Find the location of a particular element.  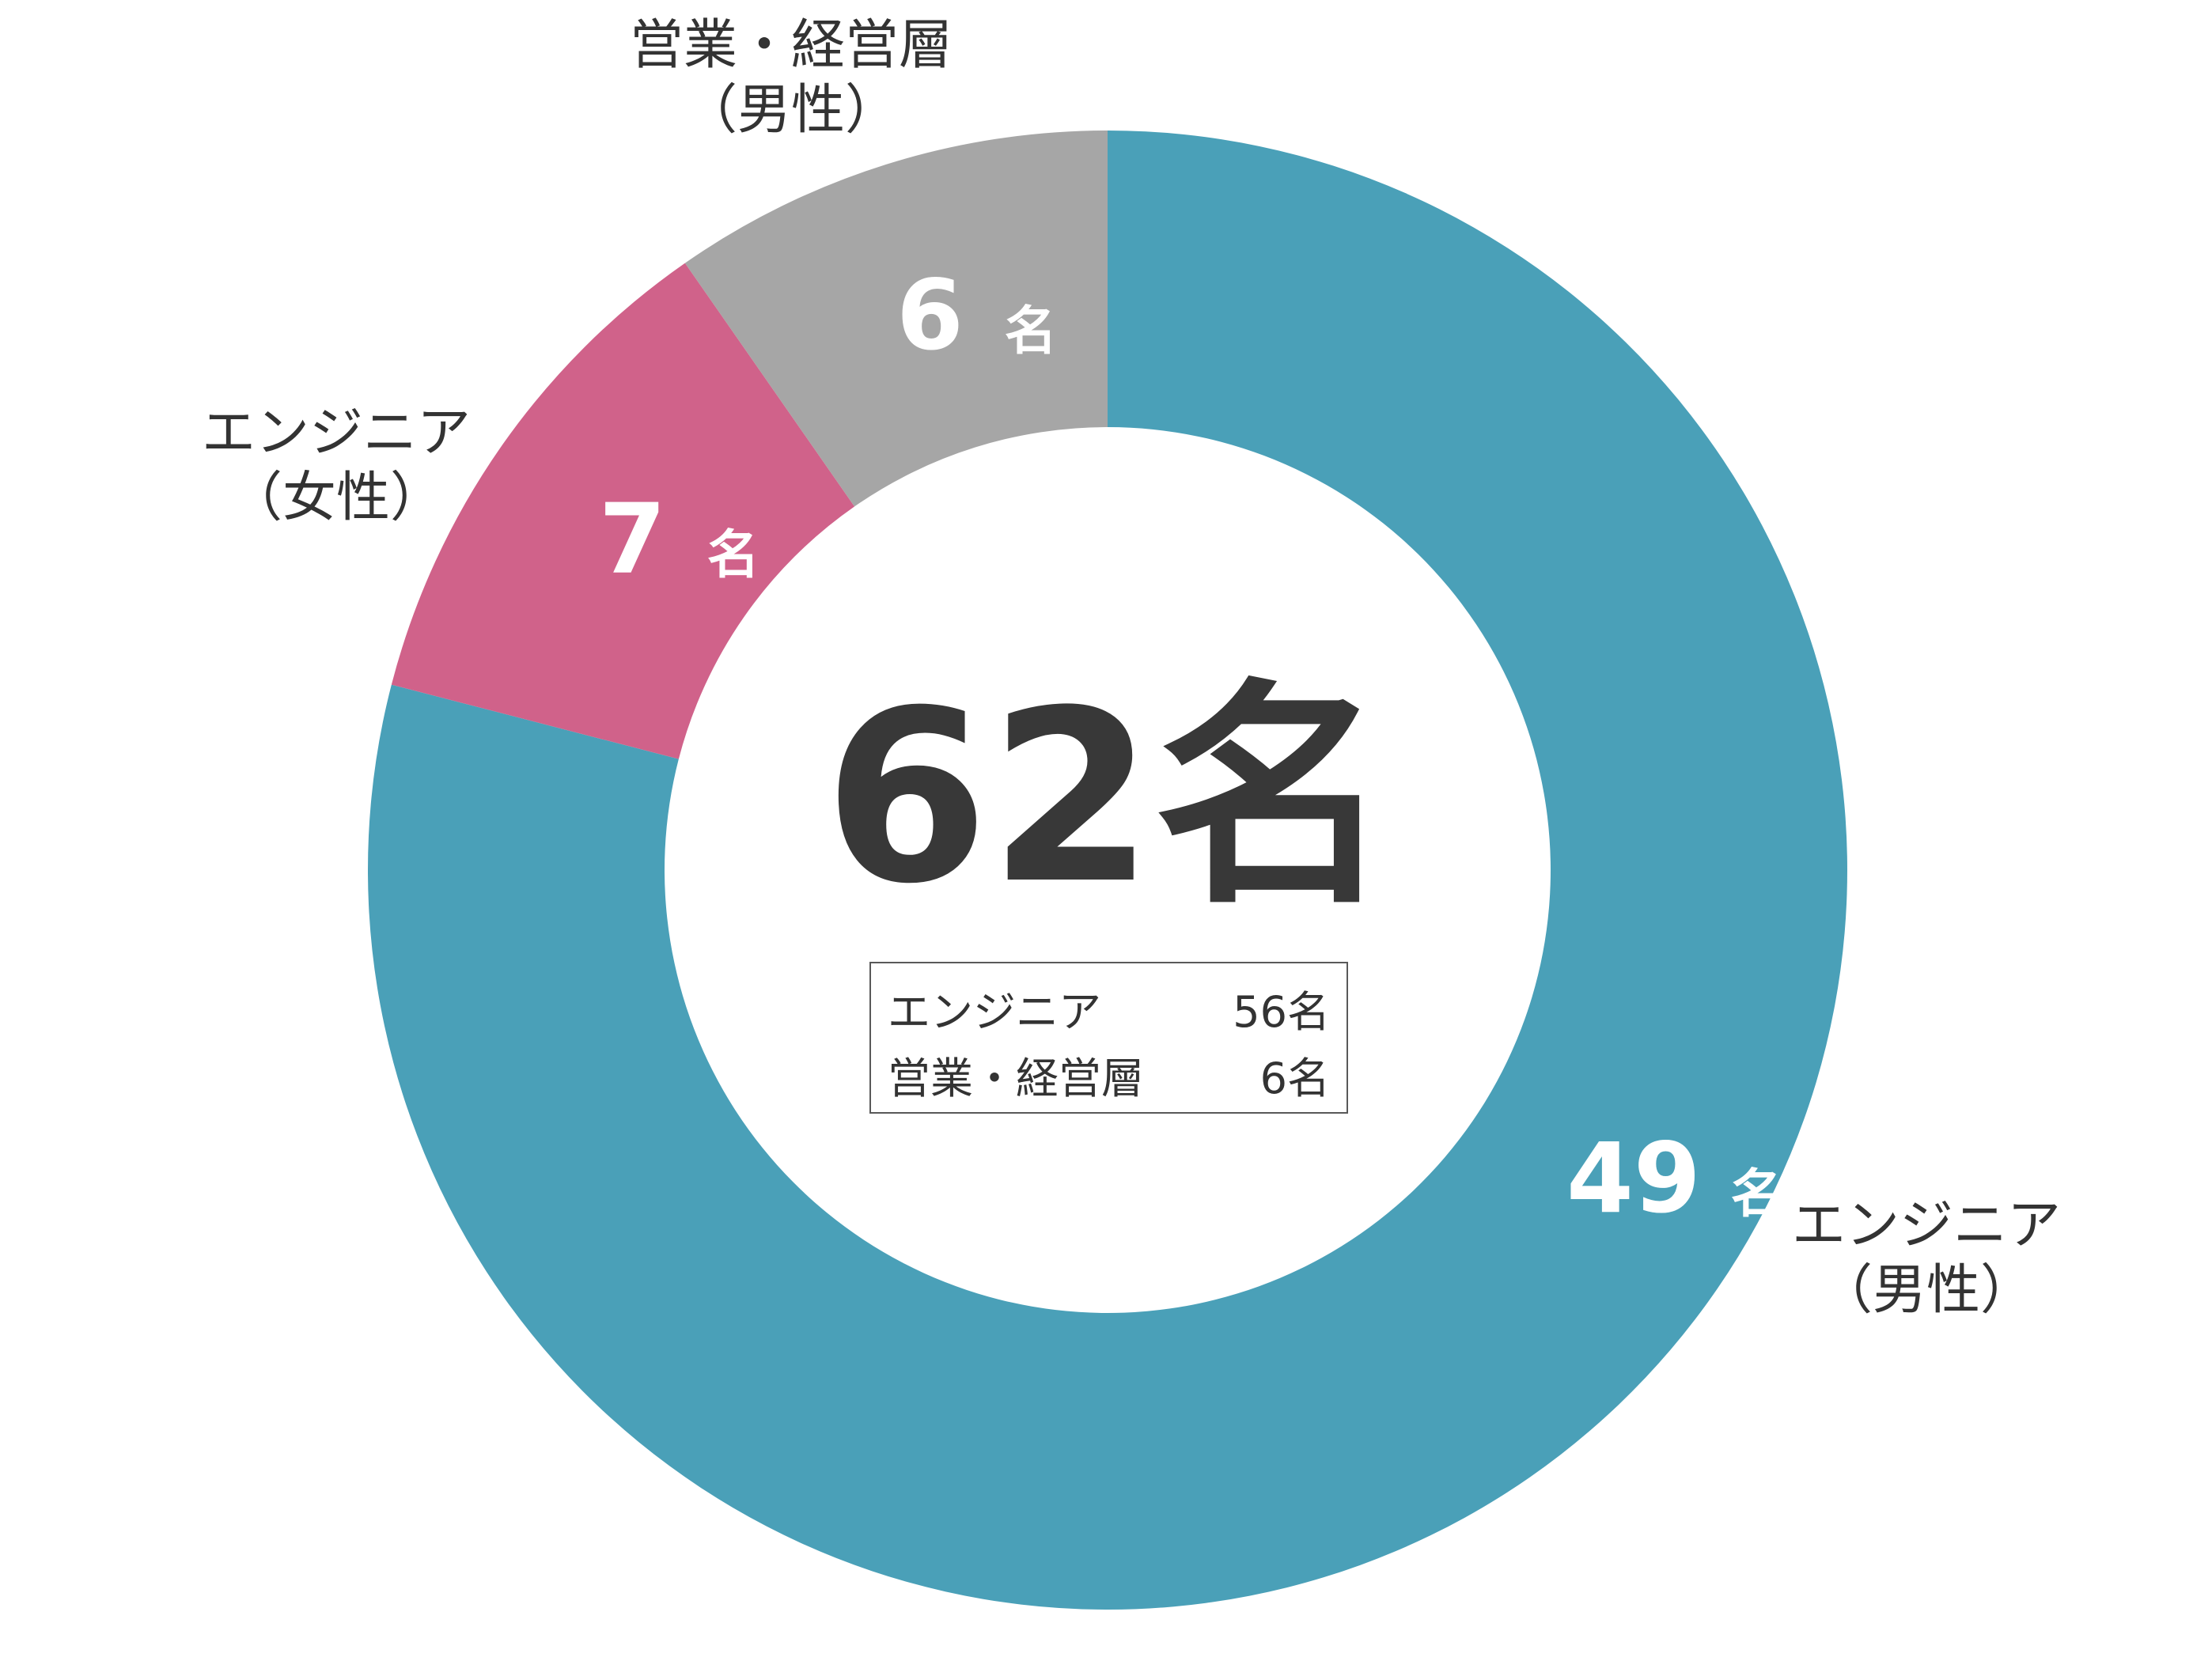

slice-value-engineer-male: 49 名 is located at coordinates (1675, 1179).